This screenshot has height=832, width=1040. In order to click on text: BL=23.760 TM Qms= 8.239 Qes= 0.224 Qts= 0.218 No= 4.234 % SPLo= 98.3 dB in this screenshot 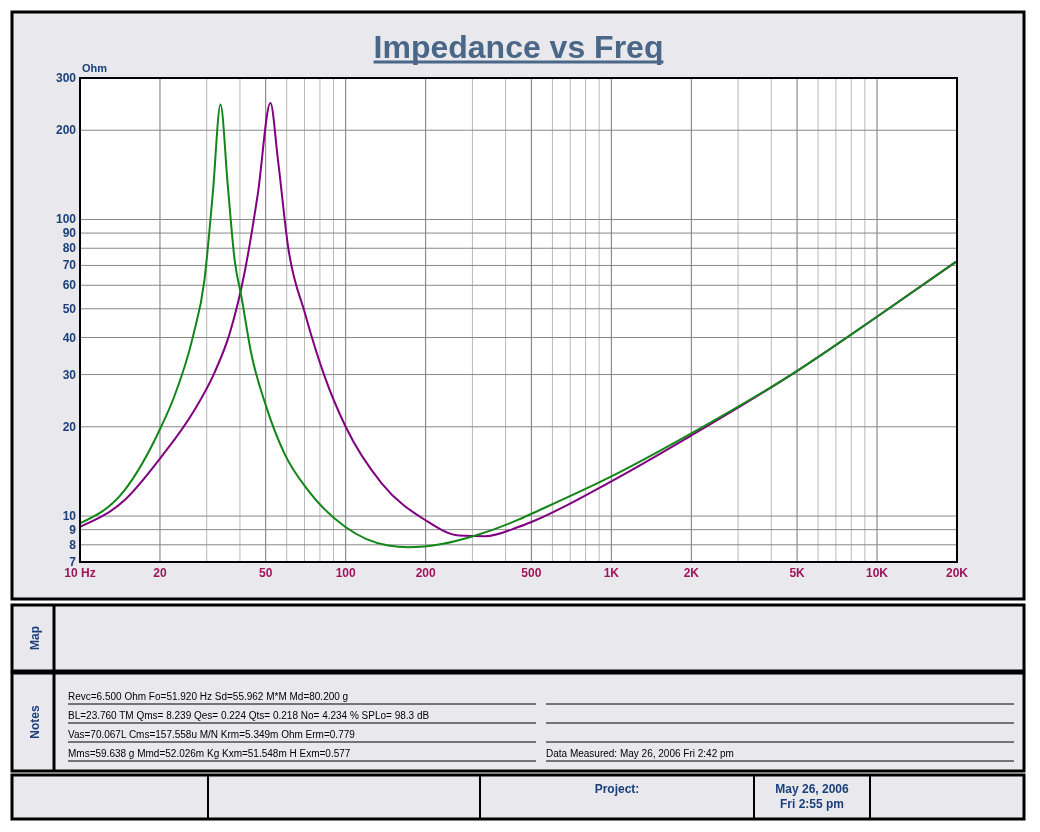, I will do `click(249, 715)`.